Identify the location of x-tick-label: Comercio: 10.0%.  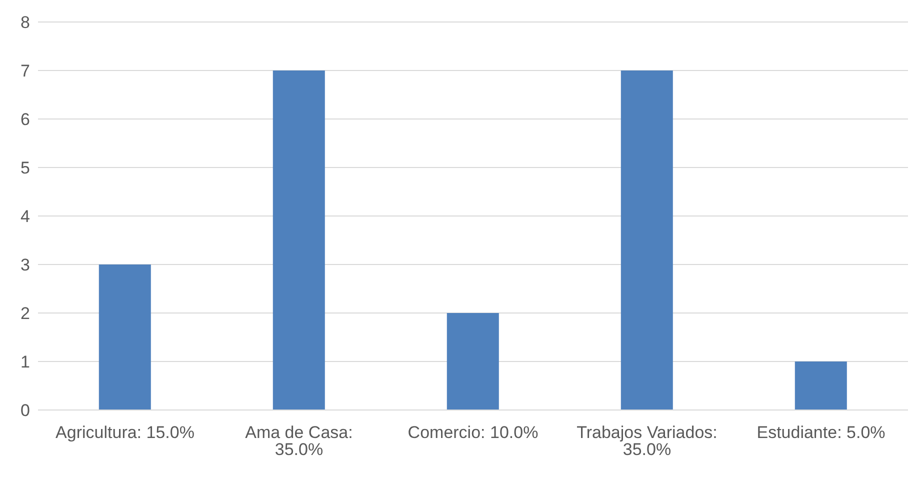
(473, 432).